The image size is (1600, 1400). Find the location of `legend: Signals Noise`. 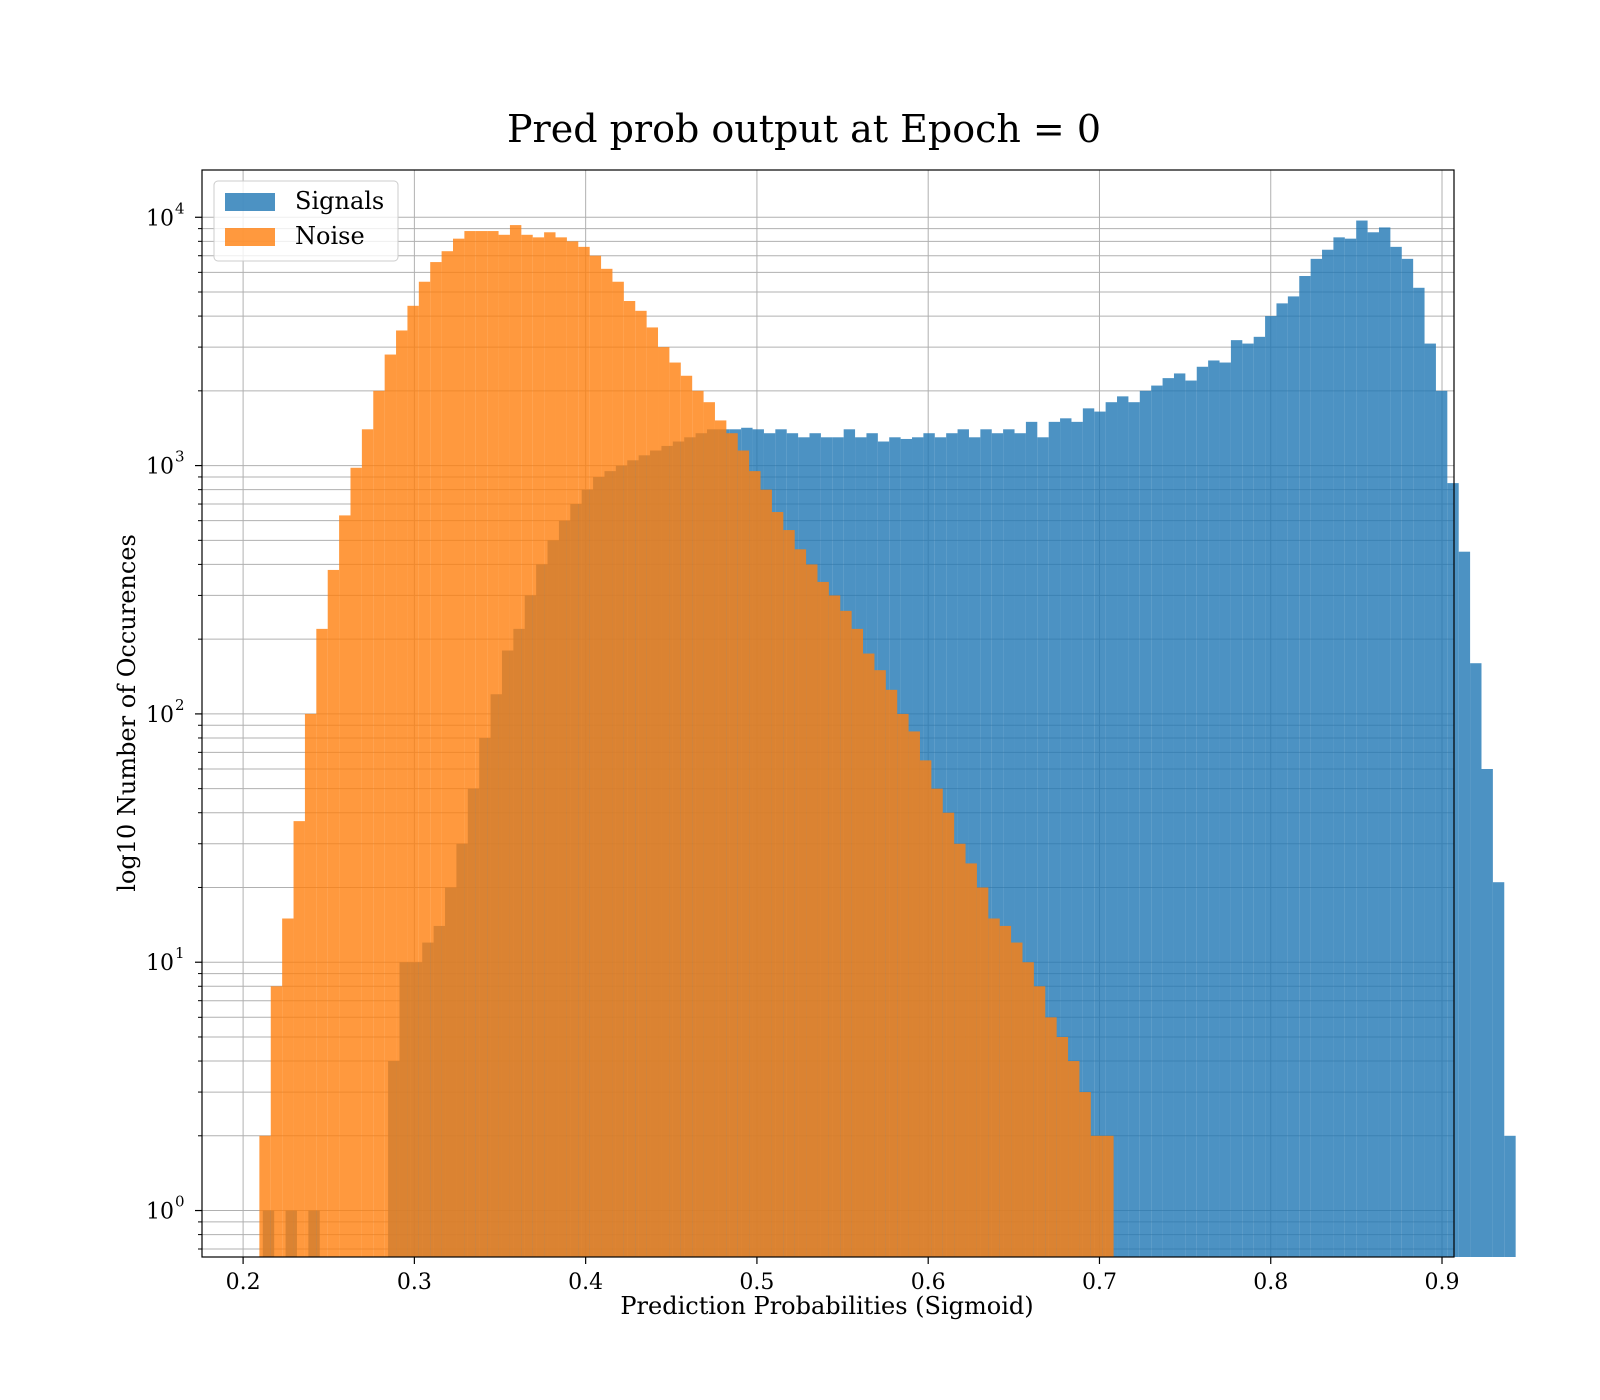

legend: Signals Noise is located at coordinates (306, 221).